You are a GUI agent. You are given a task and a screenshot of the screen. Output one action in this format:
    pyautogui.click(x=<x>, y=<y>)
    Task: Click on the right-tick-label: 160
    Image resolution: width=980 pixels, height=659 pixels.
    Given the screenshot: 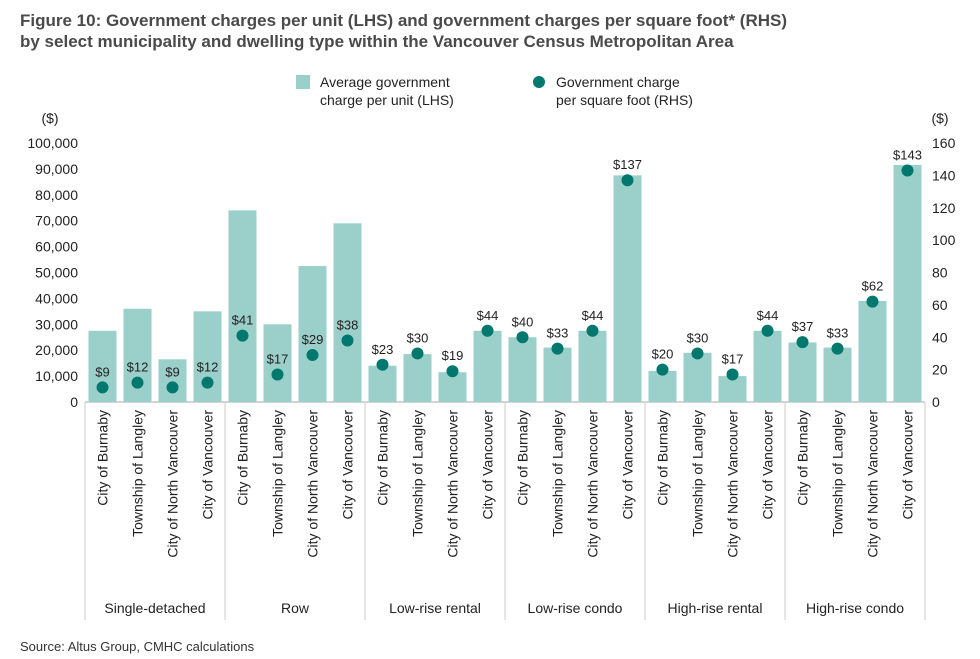 What is the action you would take?
    pyautogui.click(x=944, y=143)
    